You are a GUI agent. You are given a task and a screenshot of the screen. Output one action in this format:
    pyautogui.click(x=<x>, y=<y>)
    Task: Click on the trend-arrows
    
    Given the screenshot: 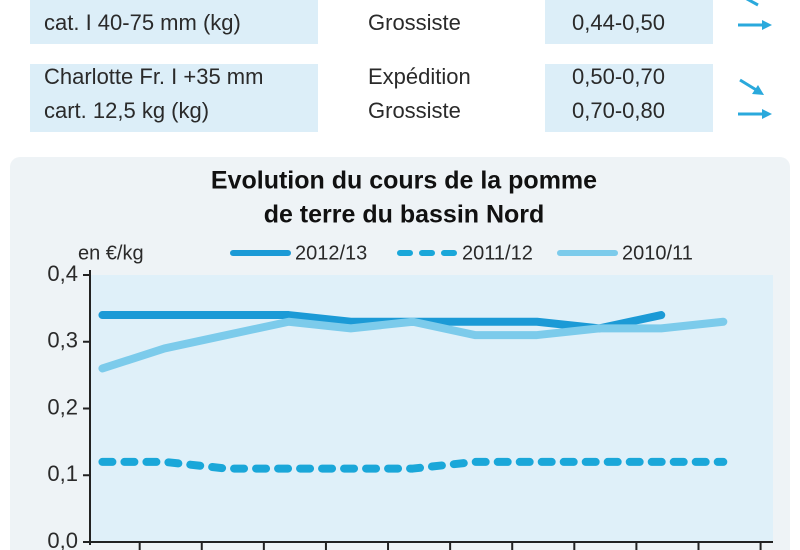 What is the action you would take?
    pyautogui.click(x=755, y=59)
    